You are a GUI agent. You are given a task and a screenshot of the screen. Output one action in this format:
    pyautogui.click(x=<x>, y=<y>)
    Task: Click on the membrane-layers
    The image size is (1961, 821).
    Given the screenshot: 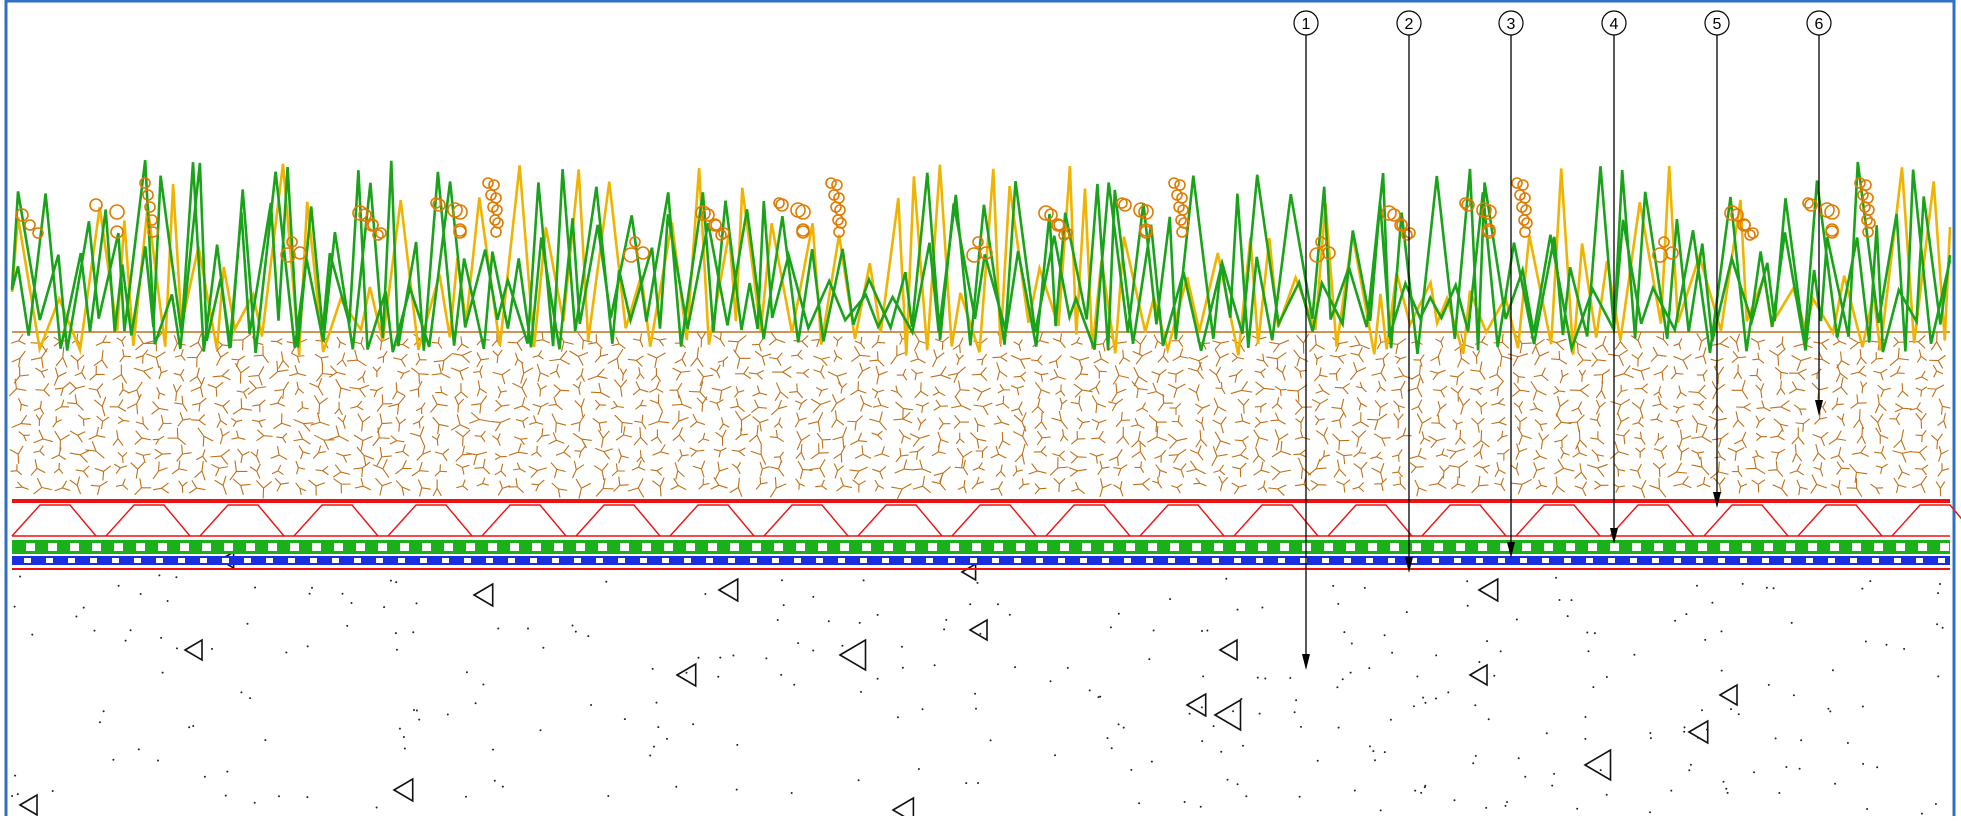 What is the action you would take?
    pyautogui.click(x=981, y=555)
    